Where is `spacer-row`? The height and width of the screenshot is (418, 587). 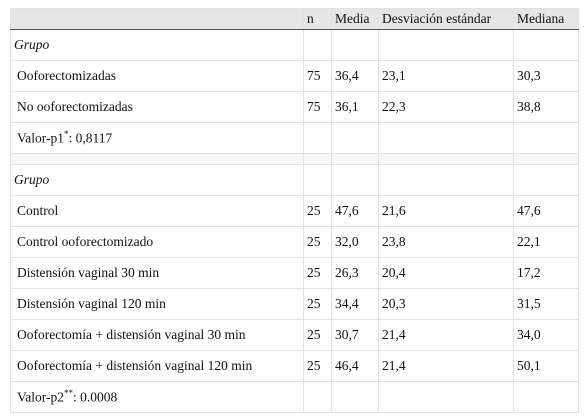
spacer-row is located at coordinates (294, 159).